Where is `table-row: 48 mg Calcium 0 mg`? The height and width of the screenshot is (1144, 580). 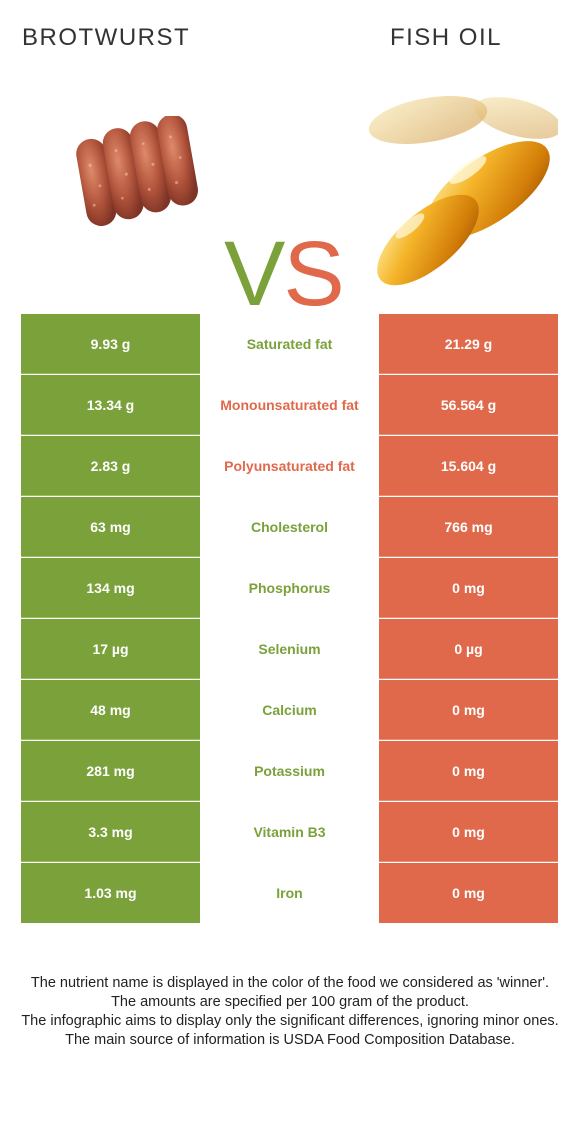 table-row: 48 mg Calcium 0 mg is located at coordinates (289, 710).